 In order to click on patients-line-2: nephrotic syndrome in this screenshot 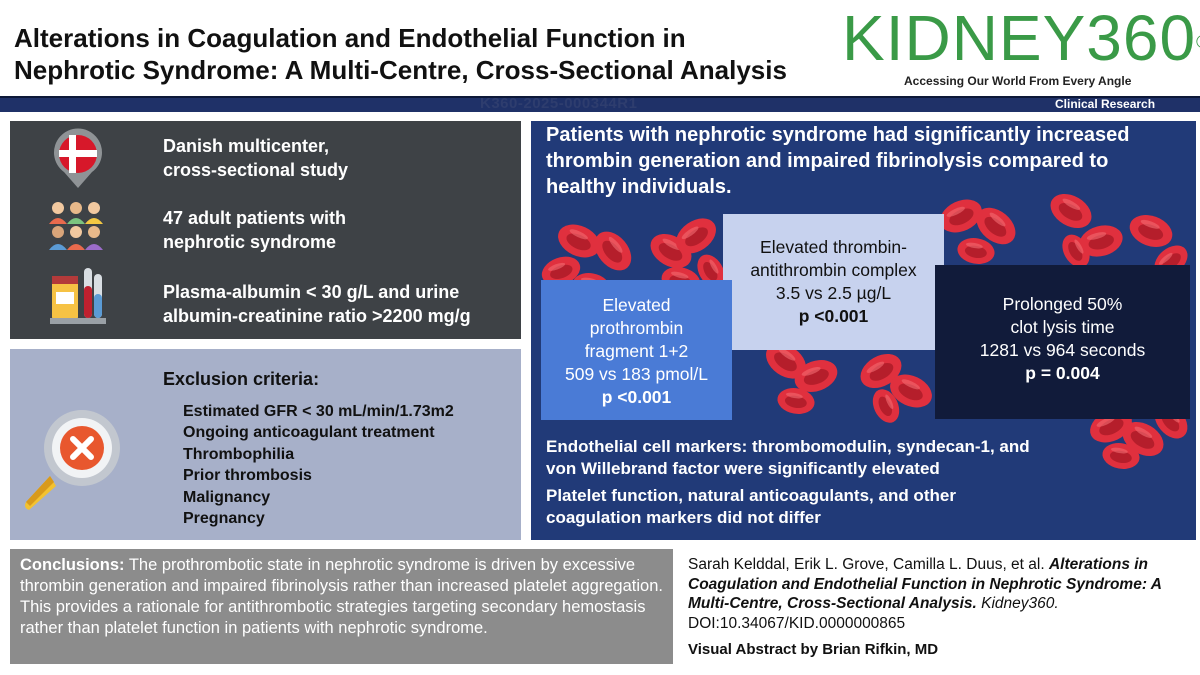, I will do `click(250, 242)`.